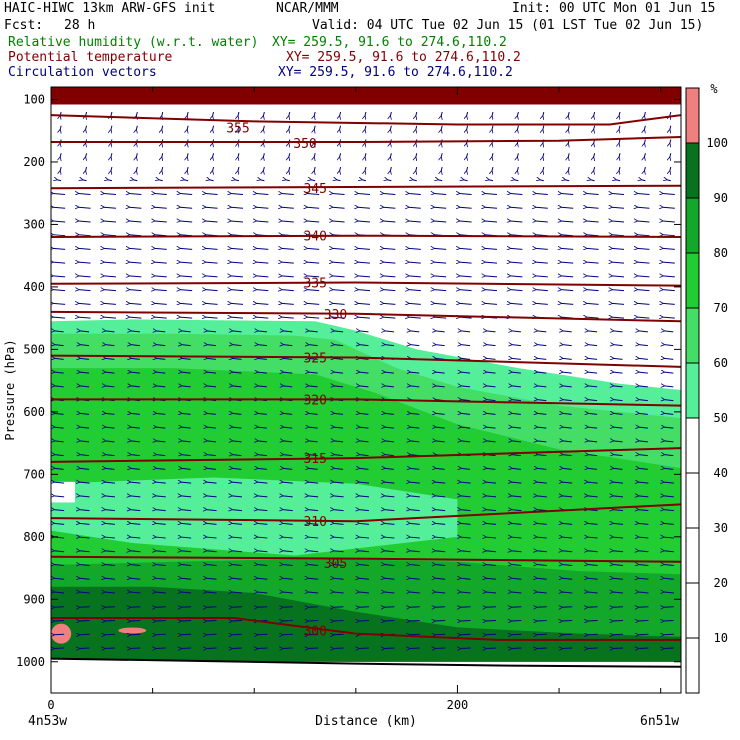  Describe the element at coordinates (34, 537) in the screenshot. I see `y-tick-label: 800` at that location.